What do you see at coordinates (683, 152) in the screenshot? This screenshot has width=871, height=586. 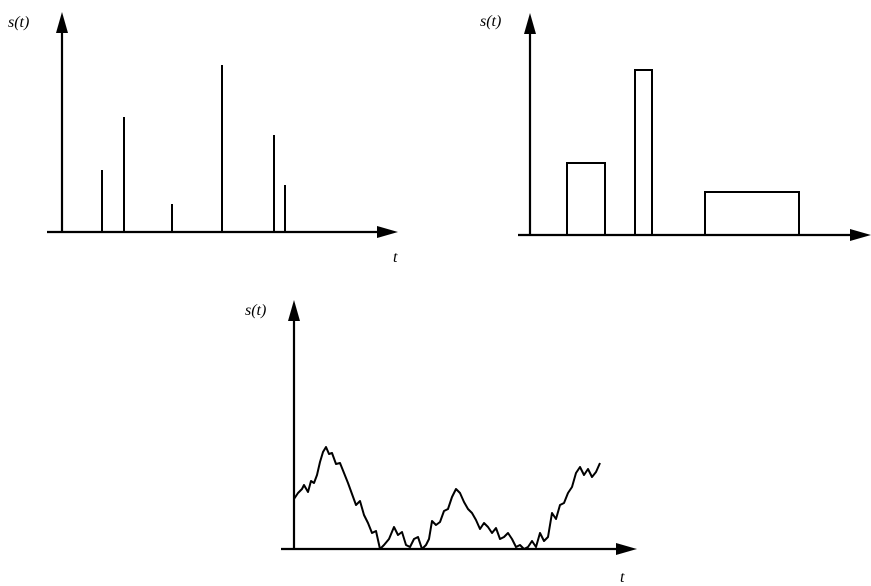 I see `pulse-marks` at bounding box center [683, 152].